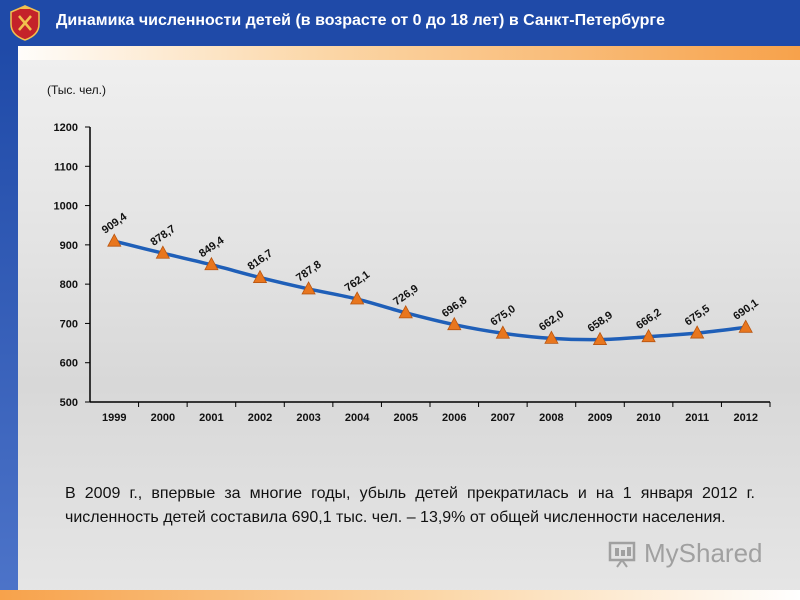 This screenshot has width=800, height=600. I want to click on watermark: MyShared, so click(688, 554).